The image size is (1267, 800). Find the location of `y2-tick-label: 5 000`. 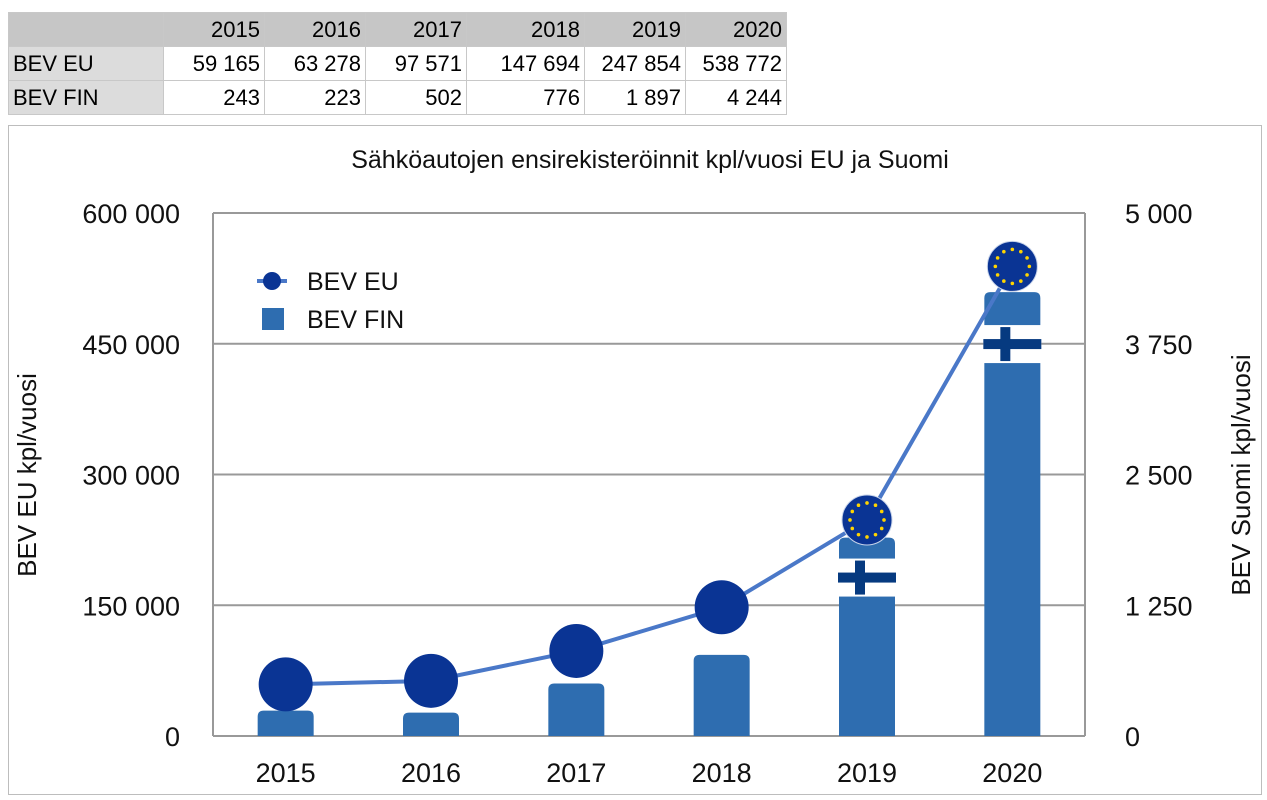

y2-tick-label: 5 000 is located at coordinates (1159, 214).